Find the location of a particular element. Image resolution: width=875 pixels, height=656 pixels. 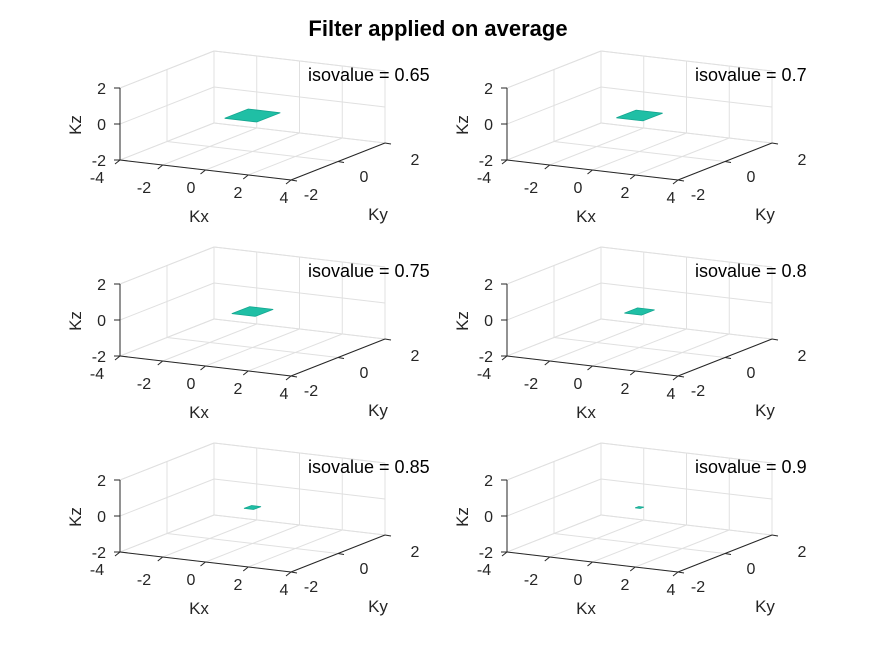

isovalue-annotation: isovalue = 0.85 is located at coordinates (369, 467).